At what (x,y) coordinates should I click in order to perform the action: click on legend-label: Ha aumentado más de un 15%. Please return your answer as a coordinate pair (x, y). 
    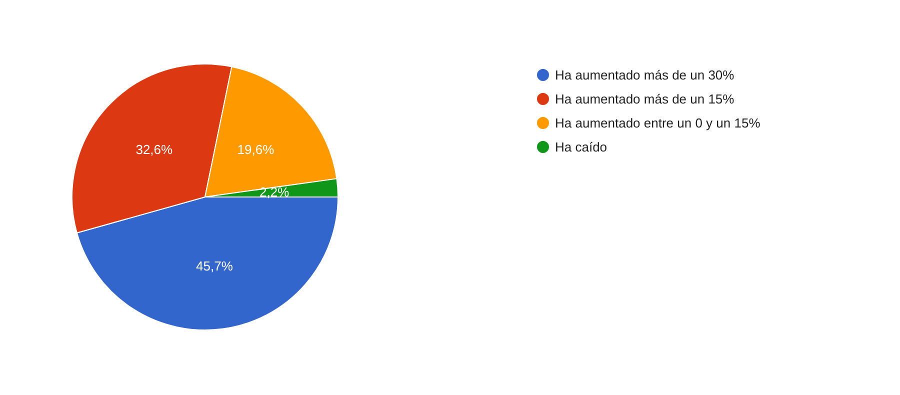
    Looking at the image, I should click on (645, 99).